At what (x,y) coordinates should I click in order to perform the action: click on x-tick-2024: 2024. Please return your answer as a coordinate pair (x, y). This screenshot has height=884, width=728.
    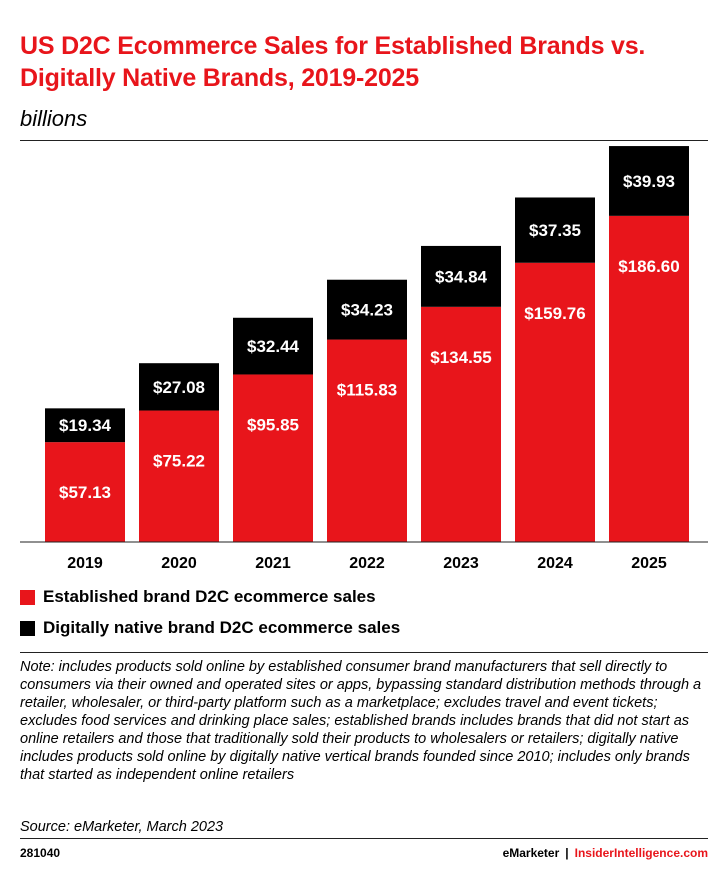
    Looking at the image, I should click on (555, 563).